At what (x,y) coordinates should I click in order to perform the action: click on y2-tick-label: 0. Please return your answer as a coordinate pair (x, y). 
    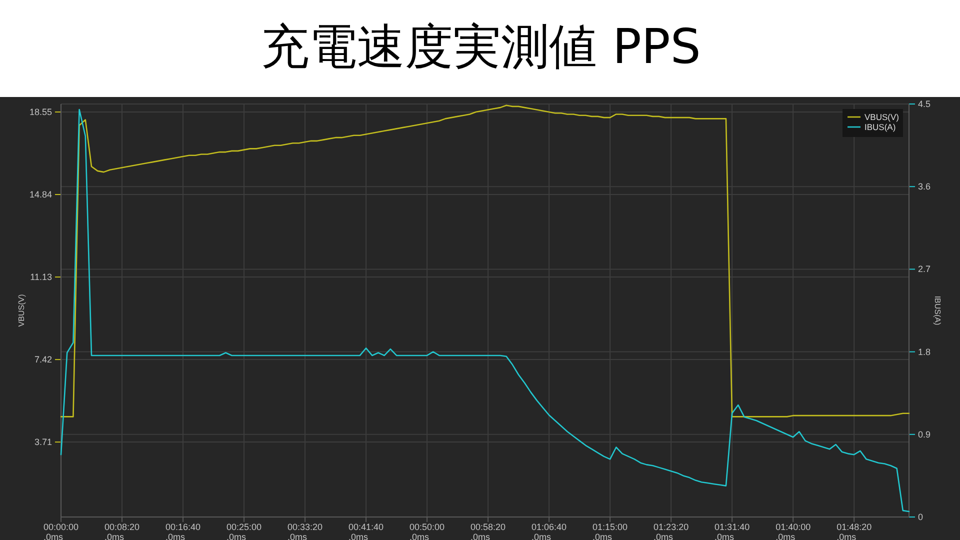
    Looking at the image, I should click on (921, 517).